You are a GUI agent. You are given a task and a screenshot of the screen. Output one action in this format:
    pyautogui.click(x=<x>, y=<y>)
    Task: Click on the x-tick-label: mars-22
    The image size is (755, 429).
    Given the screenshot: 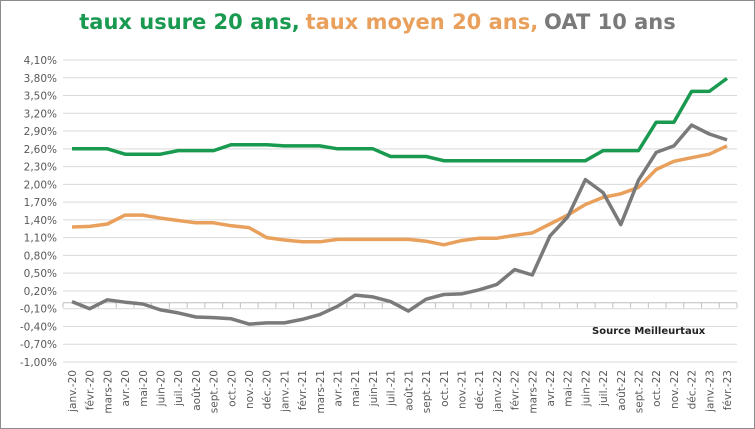 What is the action you would take?
    pyautogui.click(x=533, y=392)
    